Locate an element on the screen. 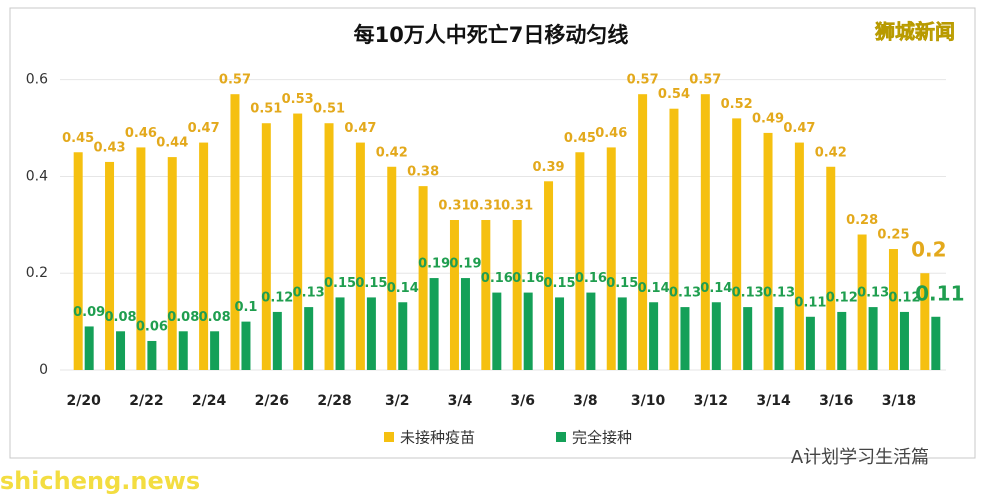 Image resolution: width=982 pixels, height=504 pixels. legend-label: 未接种疫苗 is located at coordinates (437, 438).